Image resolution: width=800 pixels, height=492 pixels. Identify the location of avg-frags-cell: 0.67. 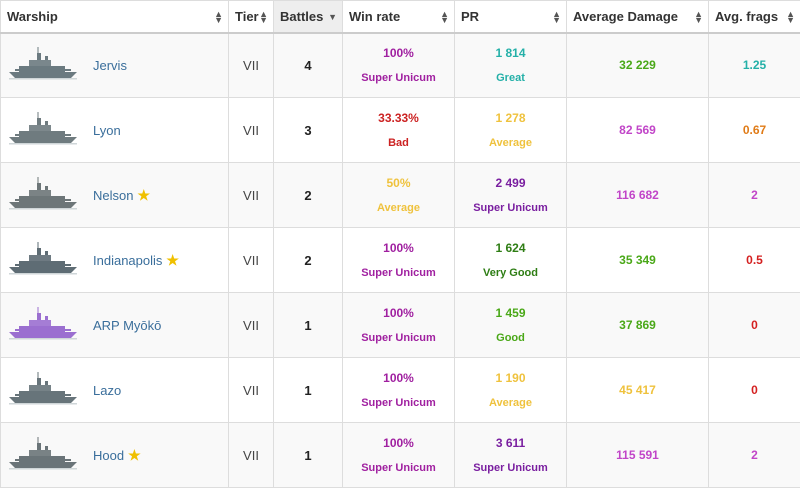
(754, 130).